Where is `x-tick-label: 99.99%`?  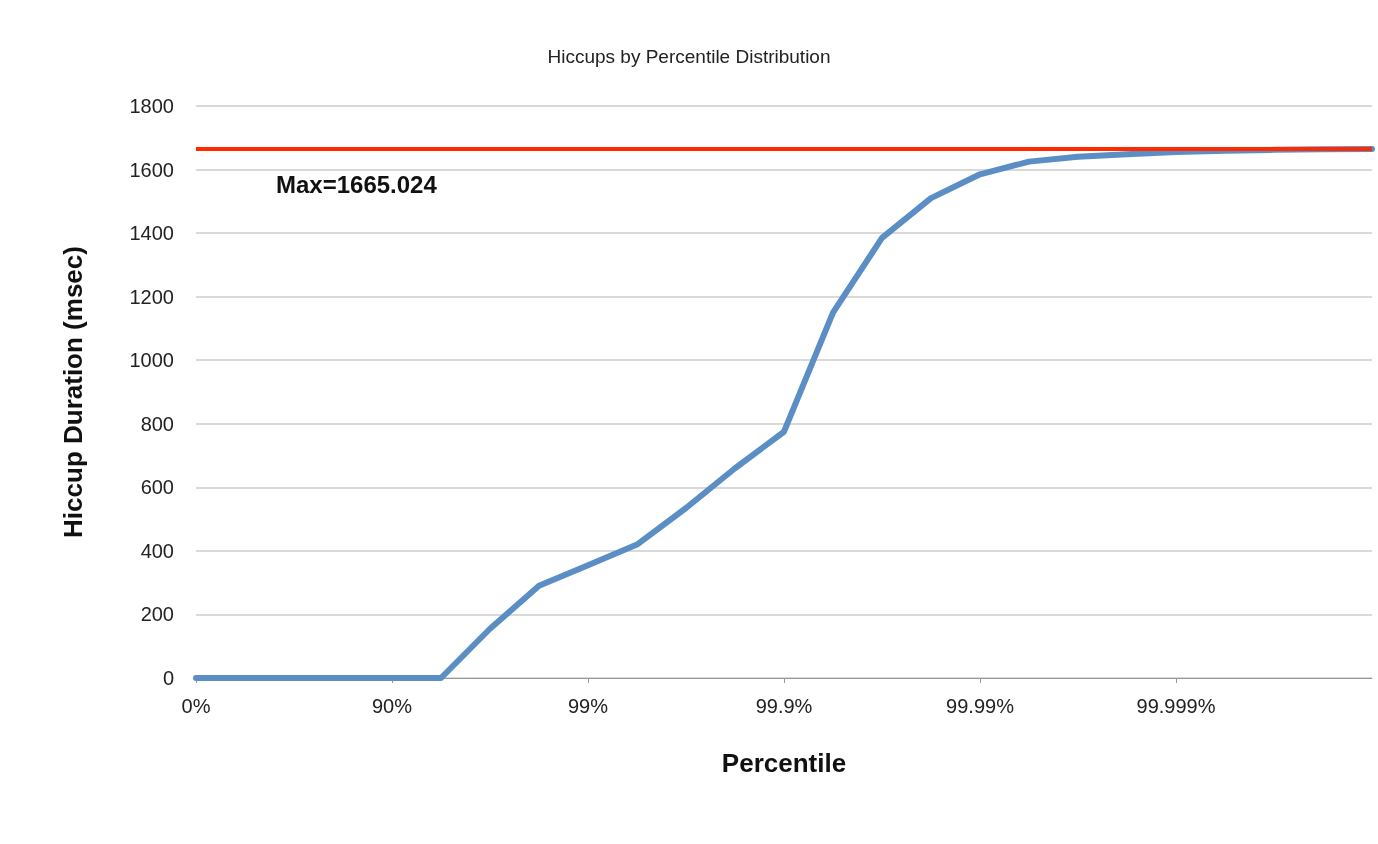
x-tick-label: 99.99% is located at coordinates (980, 706).